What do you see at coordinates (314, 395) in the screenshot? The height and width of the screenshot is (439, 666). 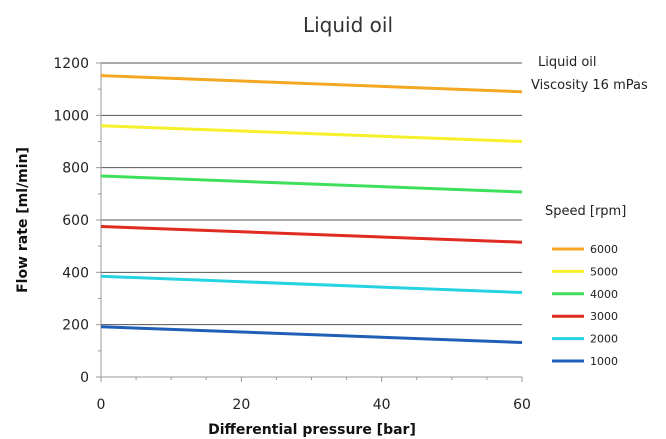 I see `x-axis-ticks: 0 20 40 60` at bounding box center [314, 395].